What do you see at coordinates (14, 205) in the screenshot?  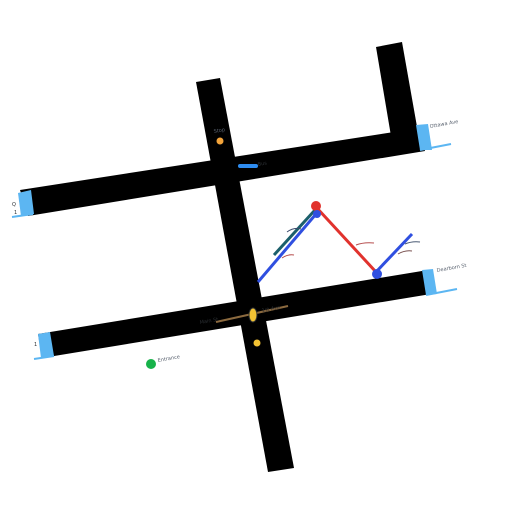 I see `left-edge-top-label: Q` at bounding box center [14, 205].